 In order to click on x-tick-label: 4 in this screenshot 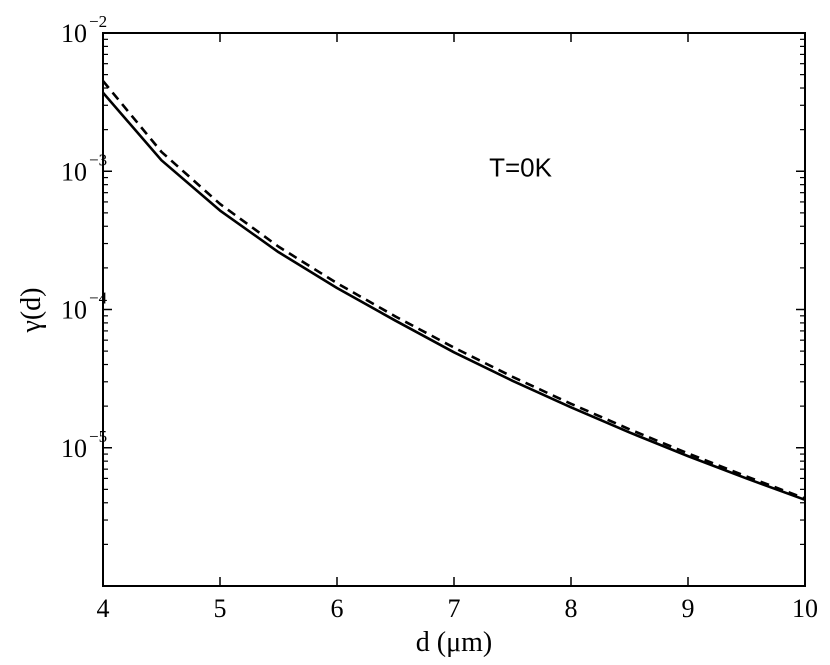, I will do `click(103, 608)`.